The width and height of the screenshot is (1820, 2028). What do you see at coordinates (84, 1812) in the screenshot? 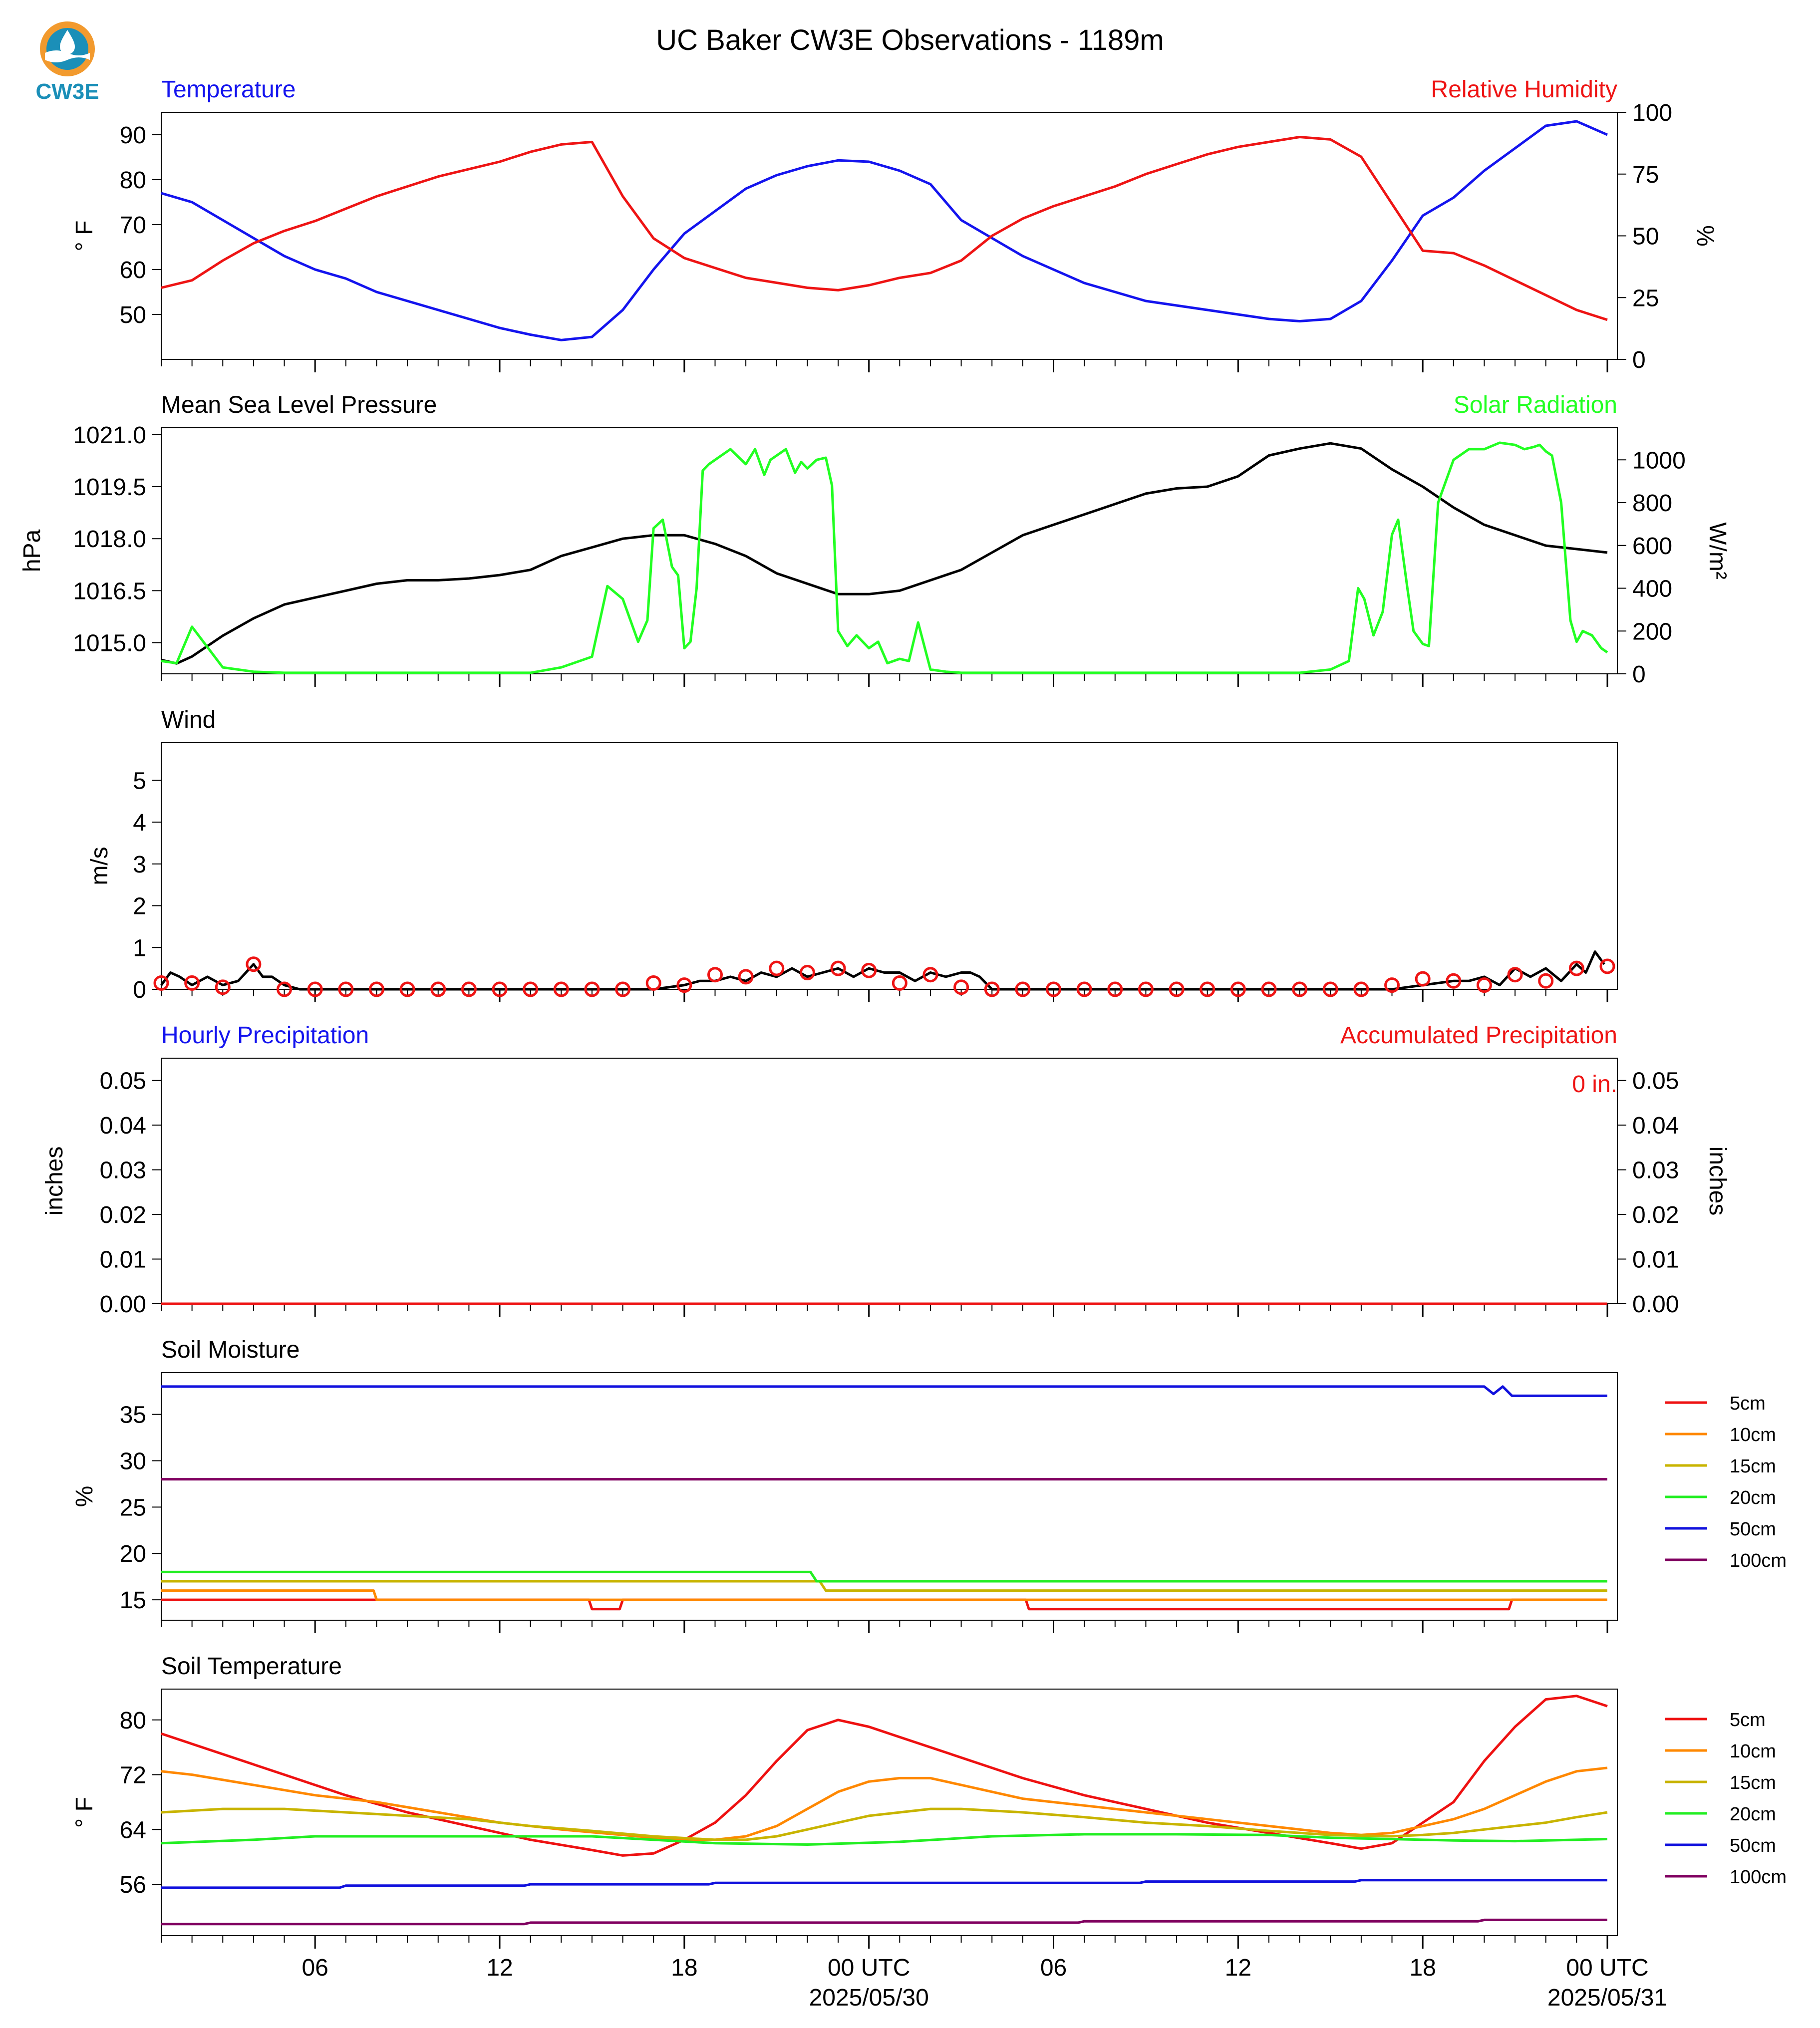
I see `y-left-axis-label: ° F` at bounding box center [84, 1812].